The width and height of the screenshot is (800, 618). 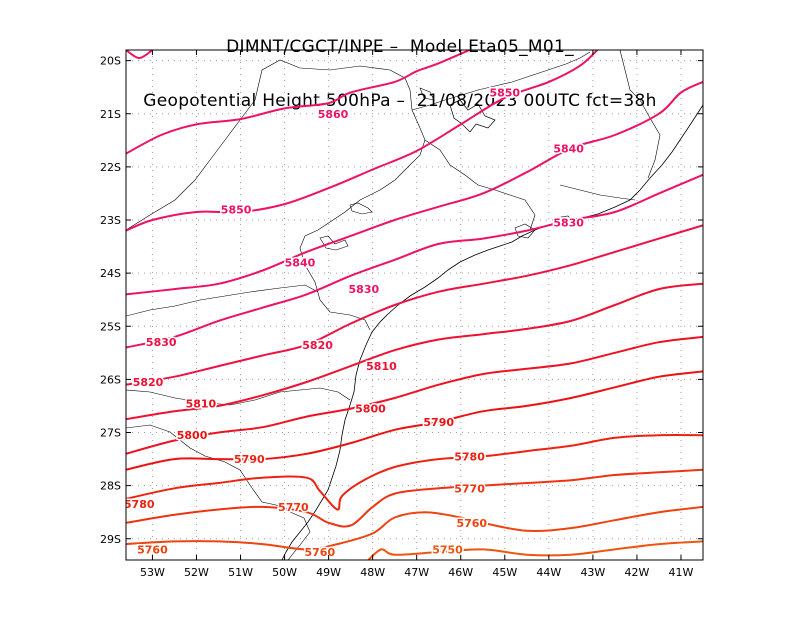 What do you see at coordinates (592, 572) in the screenshot?
I see `lon-label: 43W` at bounding box center [592, 572].